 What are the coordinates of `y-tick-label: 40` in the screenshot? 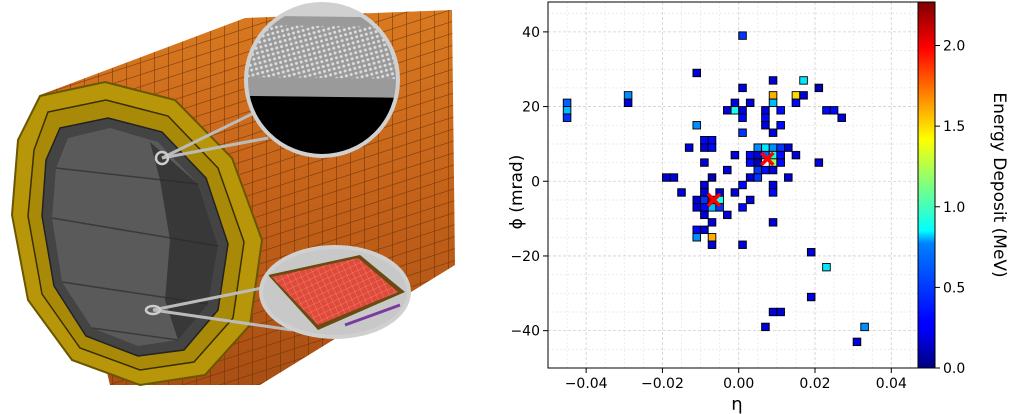 It's located at (531, 33).